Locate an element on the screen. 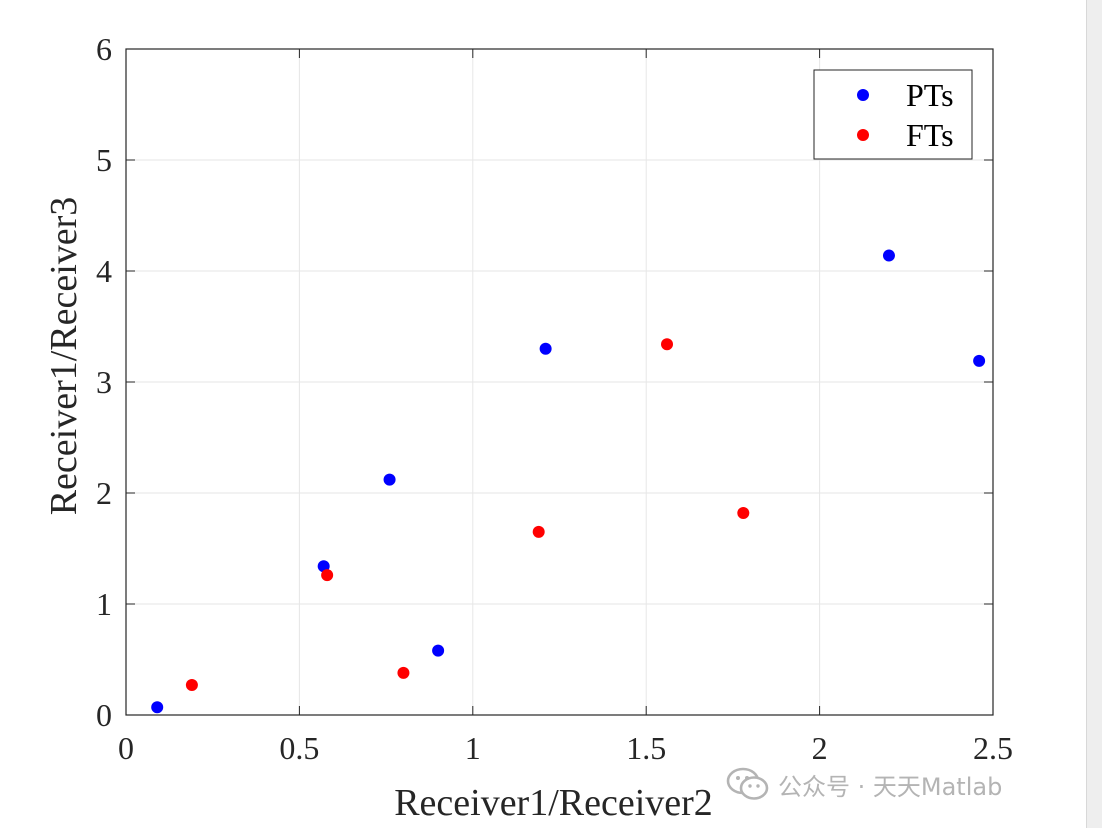 This screenshot has width=1102, height=828. x-tick-label: 1 is located at coordinates (473, 748).